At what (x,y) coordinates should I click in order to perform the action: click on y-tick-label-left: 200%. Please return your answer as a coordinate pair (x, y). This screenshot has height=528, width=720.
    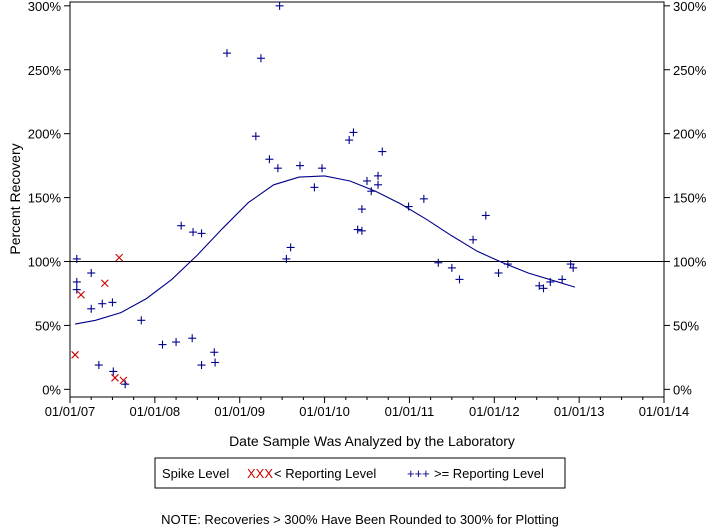
    Looking at the image, I should click on (45, 134).